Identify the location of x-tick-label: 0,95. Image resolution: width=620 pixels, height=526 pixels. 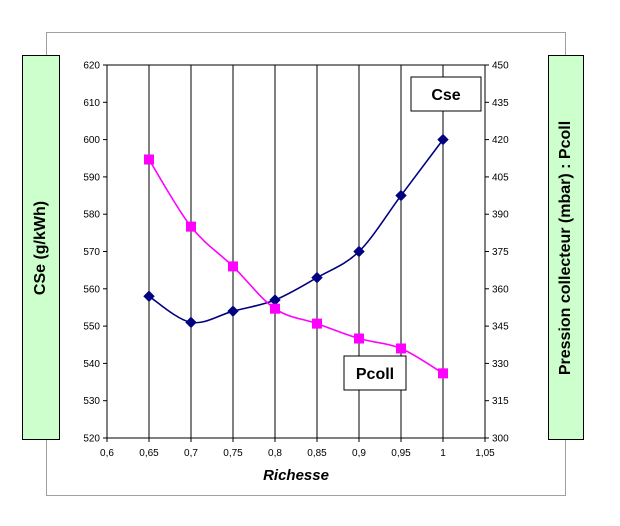
(401, 453).